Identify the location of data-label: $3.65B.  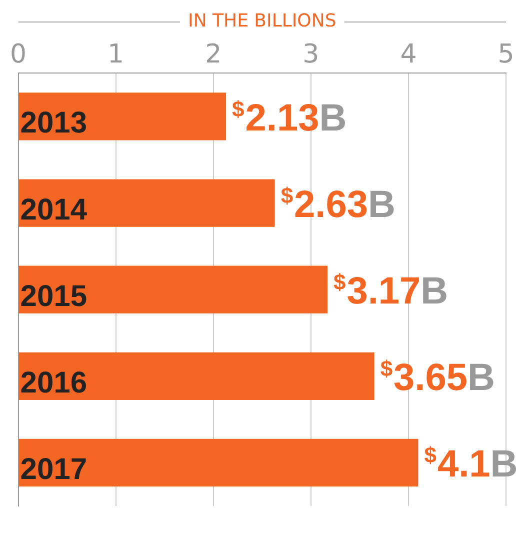
(437, 378).